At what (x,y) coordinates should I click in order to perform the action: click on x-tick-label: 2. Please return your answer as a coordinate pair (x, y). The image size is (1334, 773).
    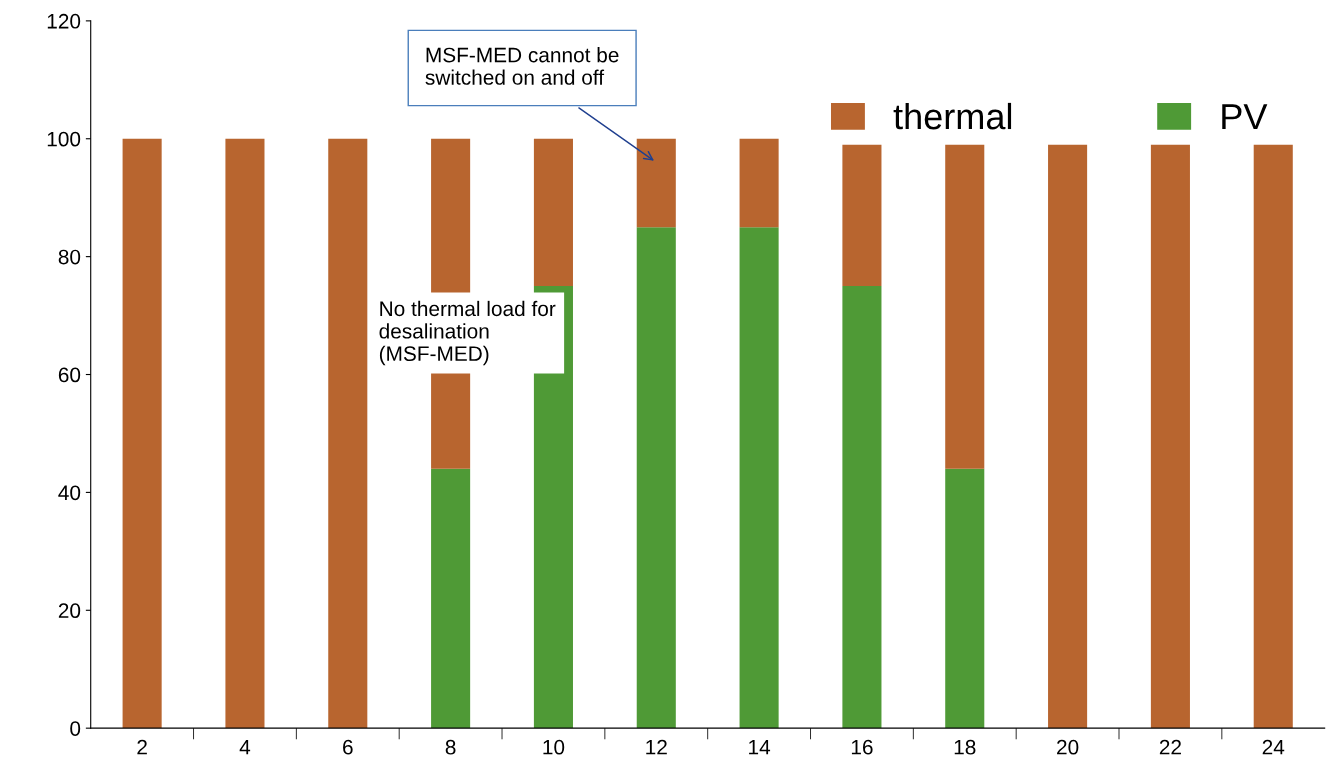
    Looking at the image, I should click on (142, 747).